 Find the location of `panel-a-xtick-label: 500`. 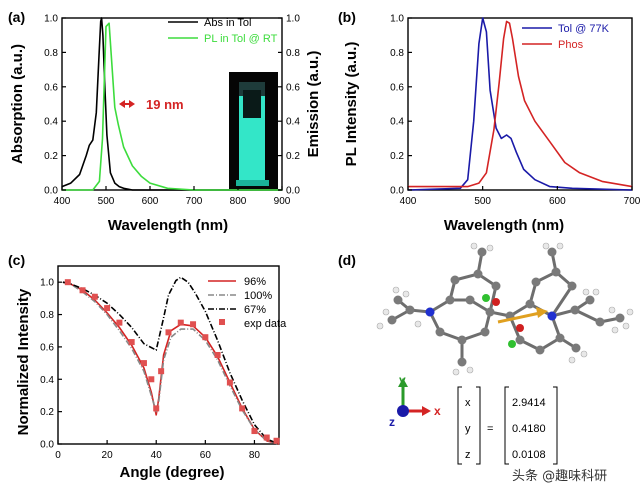

panel-a-xtick-label: 500 is located at coordinates (106, 201).